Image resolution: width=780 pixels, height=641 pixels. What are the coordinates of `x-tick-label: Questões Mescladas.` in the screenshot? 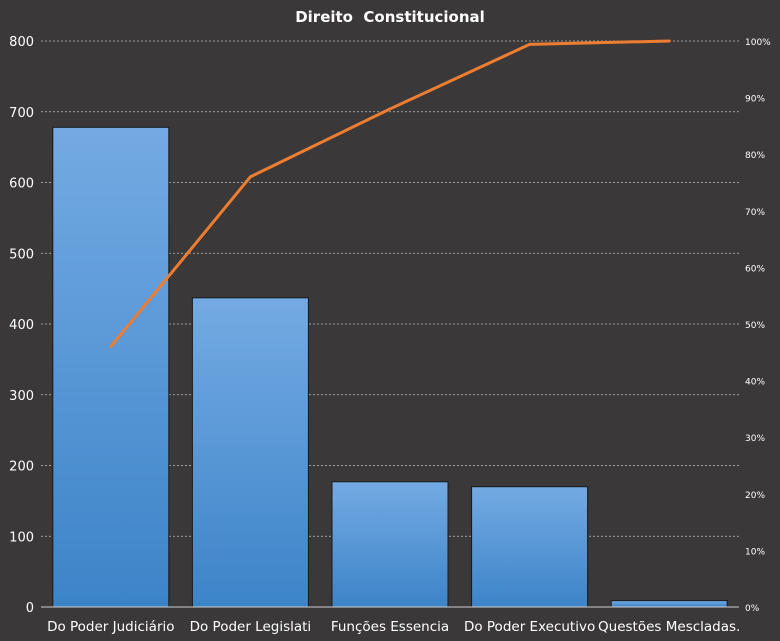 It's located at (669, 627).